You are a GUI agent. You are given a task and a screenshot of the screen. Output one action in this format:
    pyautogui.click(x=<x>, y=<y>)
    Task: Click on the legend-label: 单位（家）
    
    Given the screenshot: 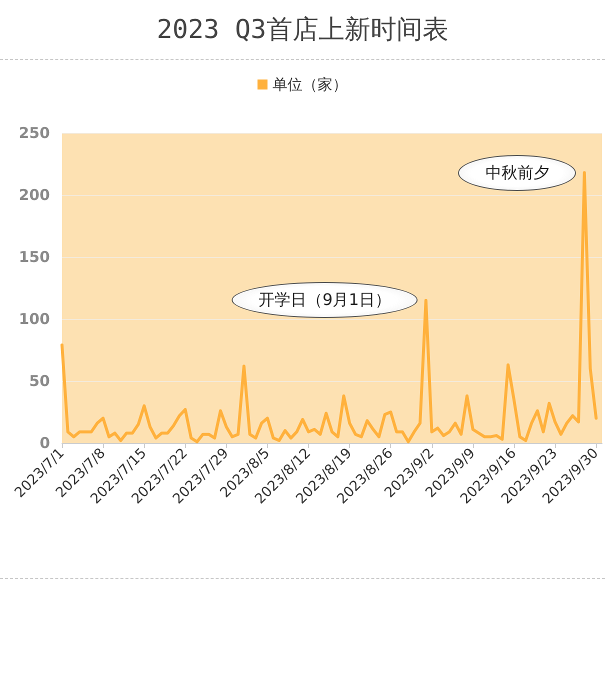 What is the action you would take?
    pyautogui.click(x=310, y=85)
    